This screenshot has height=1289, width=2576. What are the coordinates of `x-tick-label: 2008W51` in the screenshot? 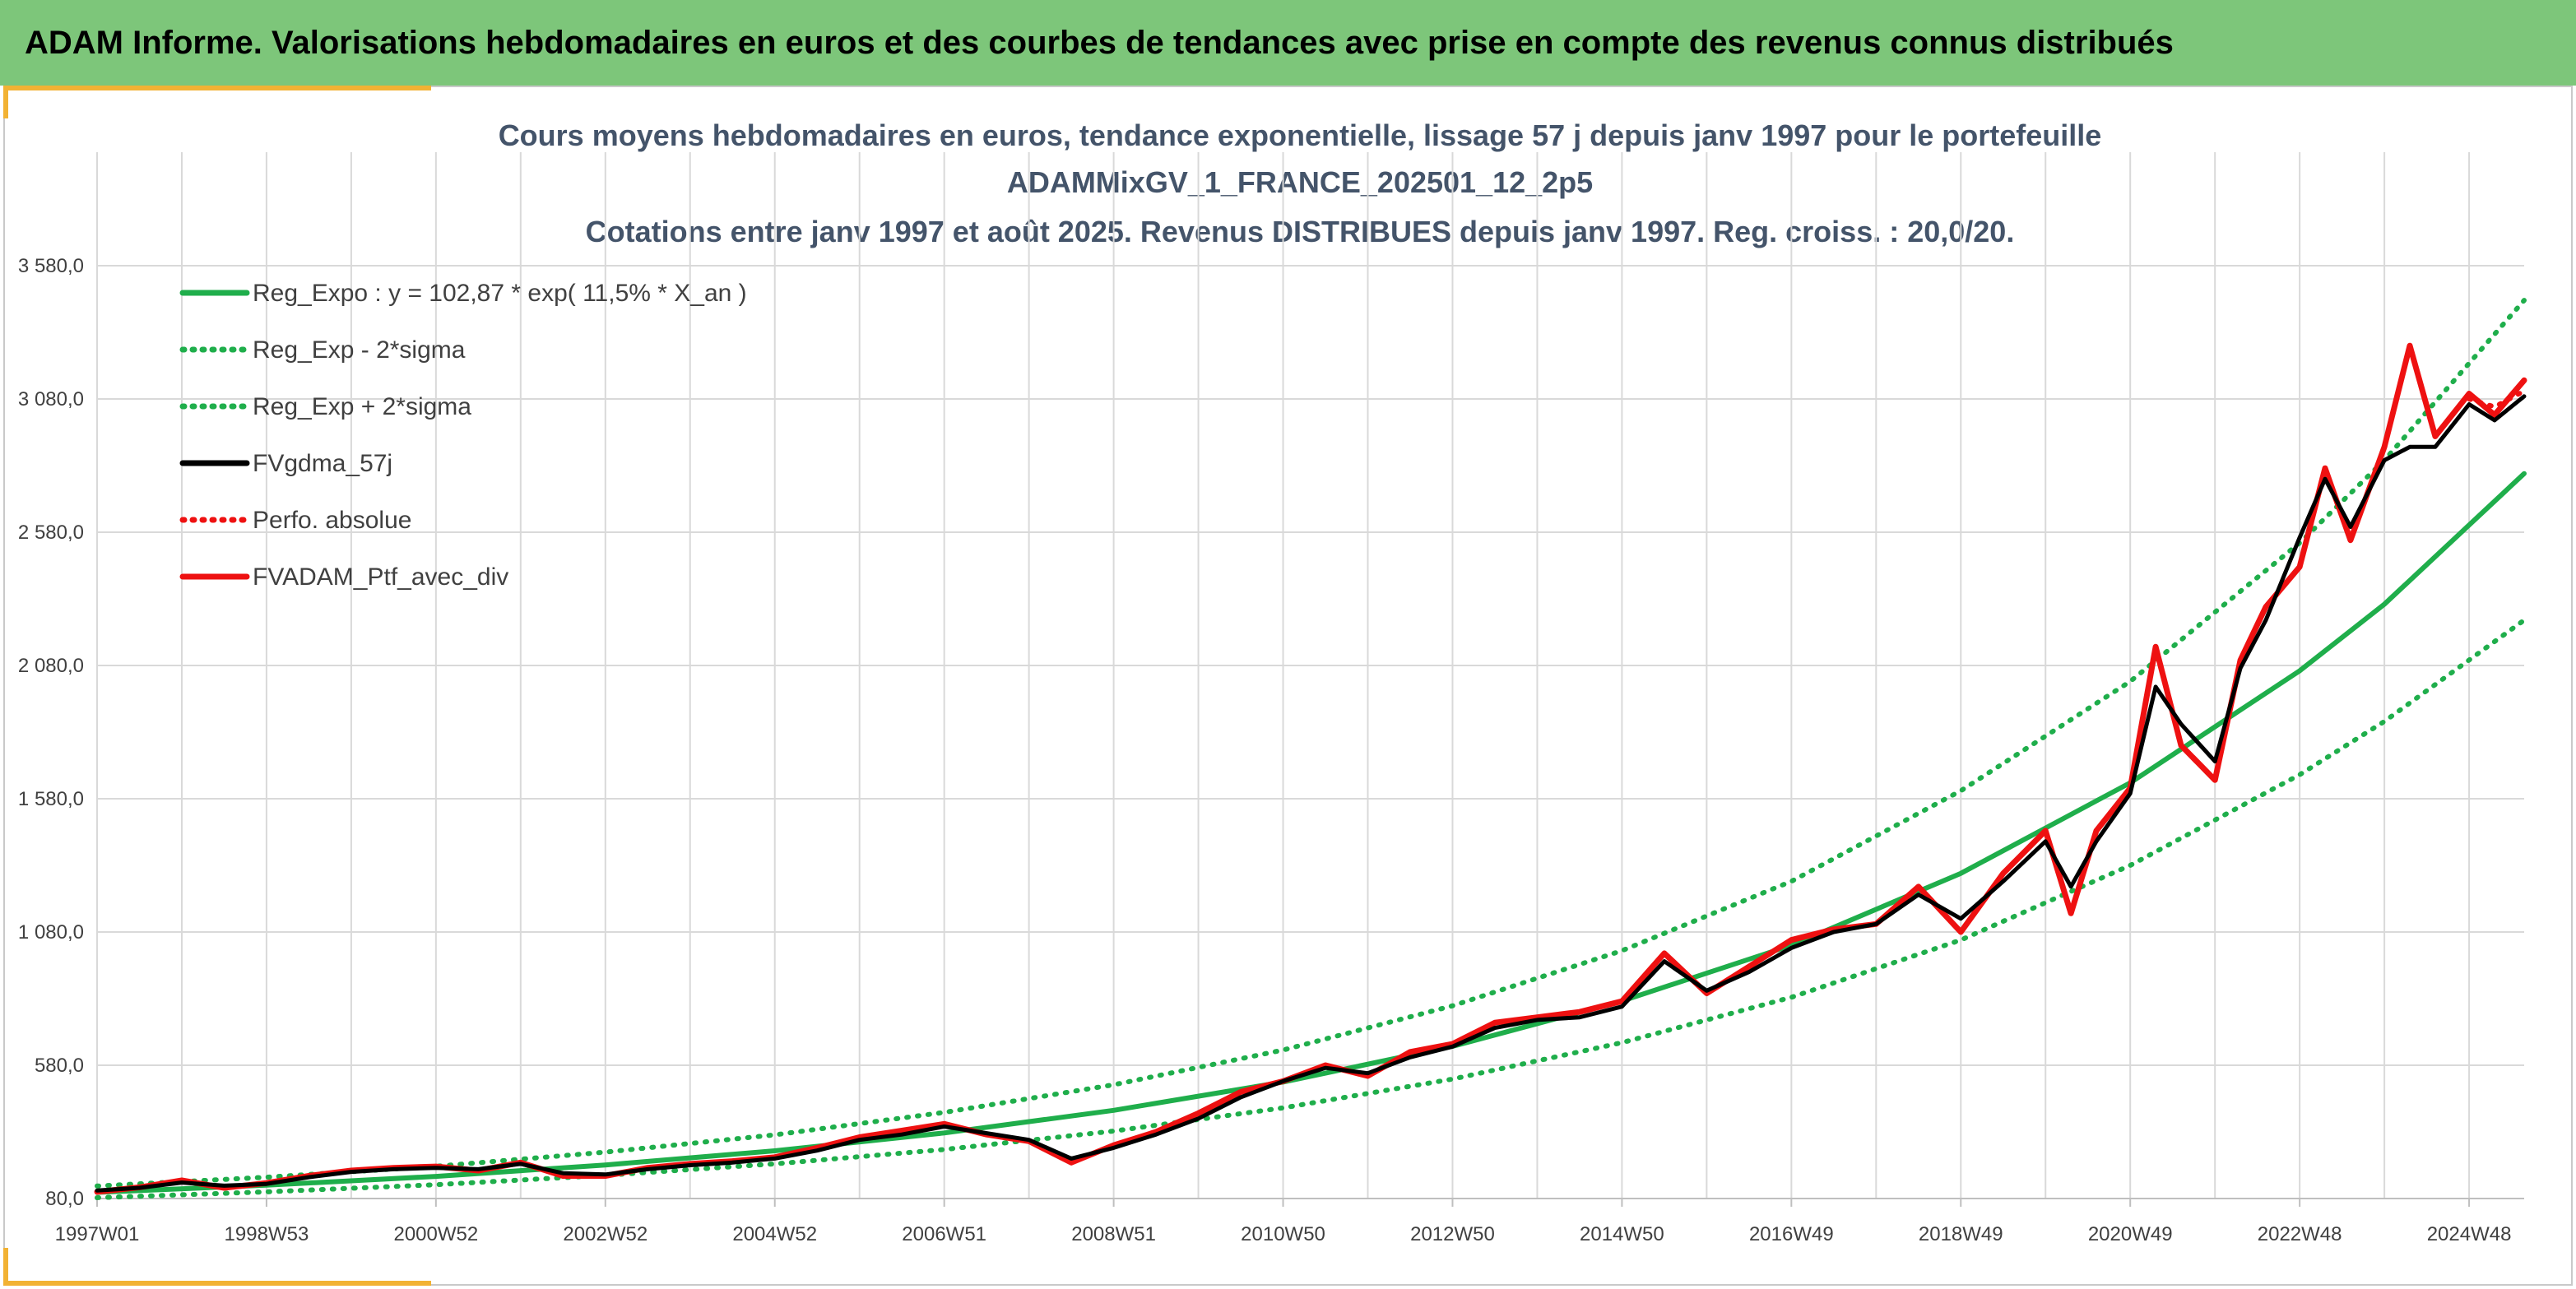 It's located at (1113, 1234).